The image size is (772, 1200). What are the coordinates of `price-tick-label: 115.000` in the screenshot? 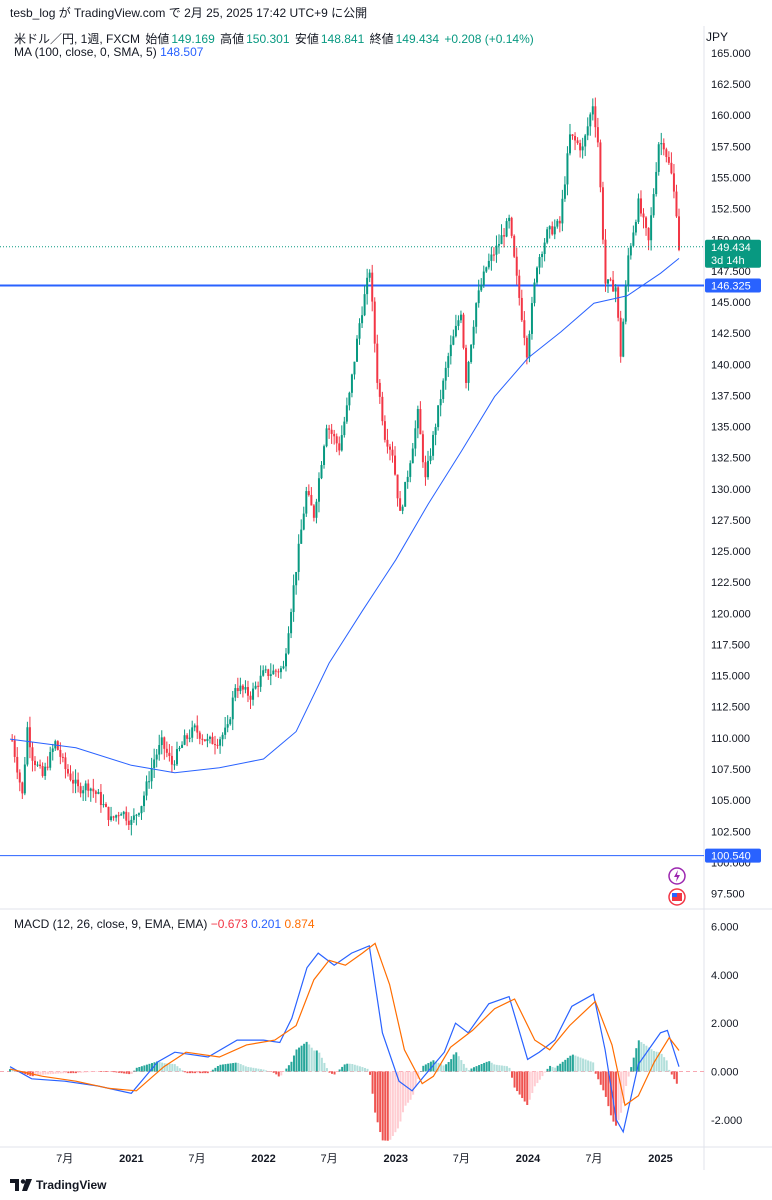 It's located at (730, 677).